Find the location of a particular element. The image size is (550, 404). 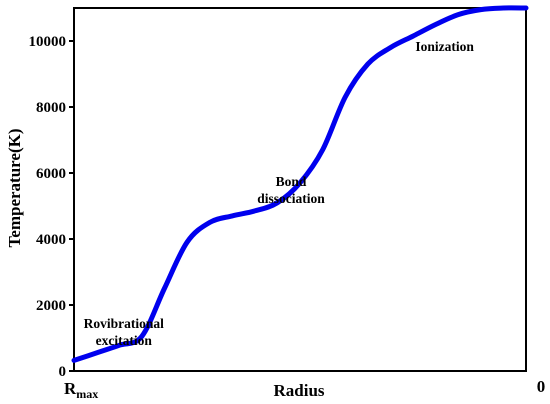

annotation-line: excitation is located at coordinates (124, 340).